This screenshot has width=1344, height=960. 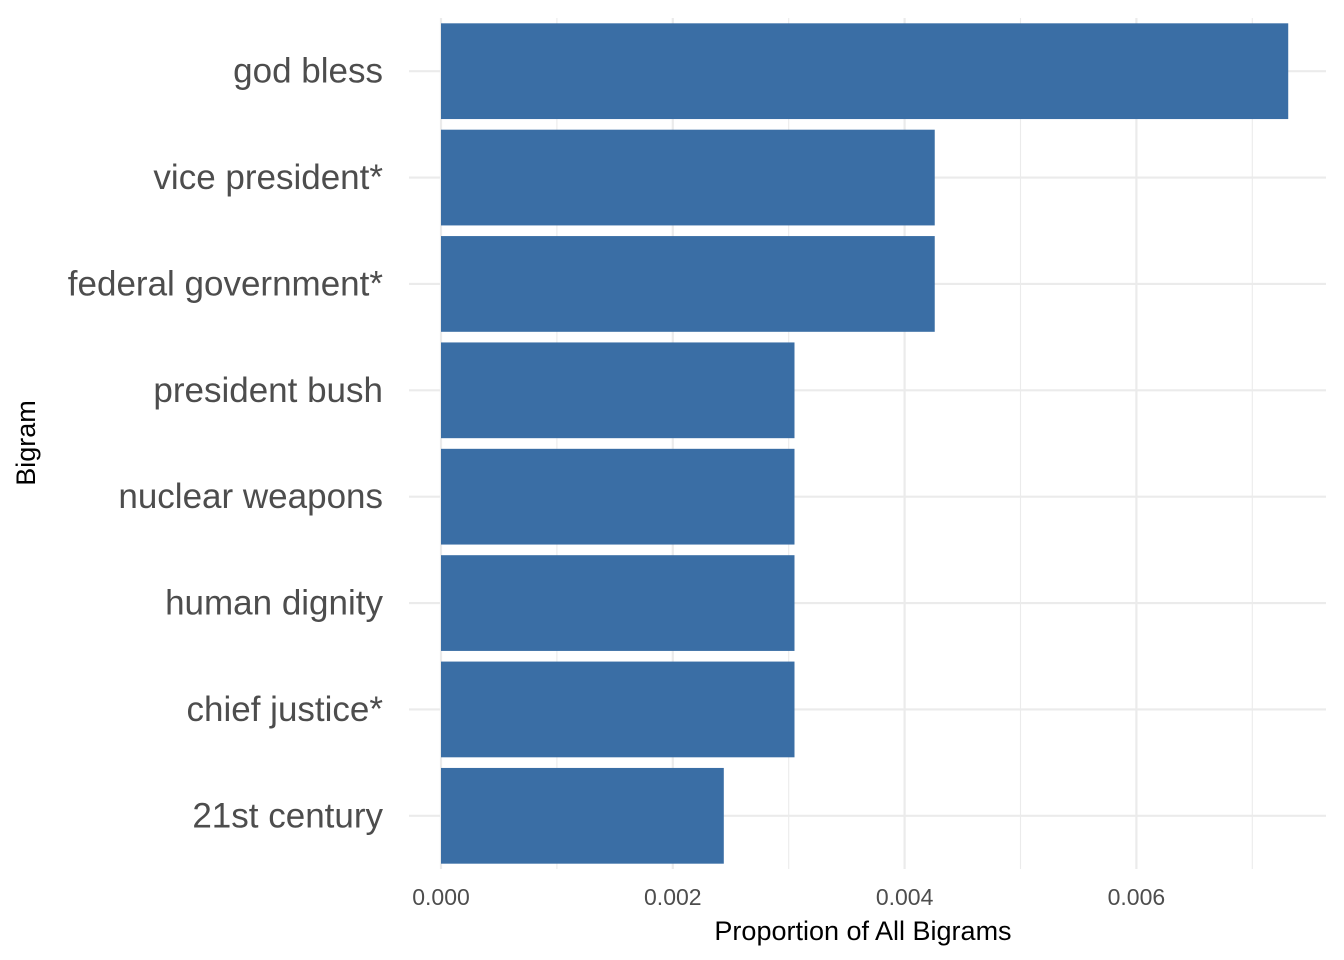 What do you see at coordinates (673, 897) in the screenshot?
I see `x-tick-label: 0.002` at bounding box center [673, 897].